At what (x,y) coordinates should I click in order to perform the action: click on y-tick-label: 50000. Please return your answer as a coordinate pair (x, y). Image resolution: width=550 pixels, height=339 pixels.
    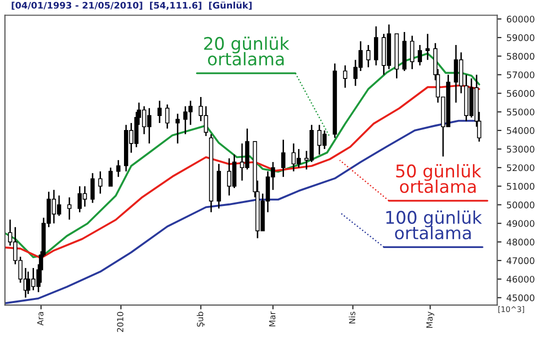
    Looking at the image, I should click on (520, 205).